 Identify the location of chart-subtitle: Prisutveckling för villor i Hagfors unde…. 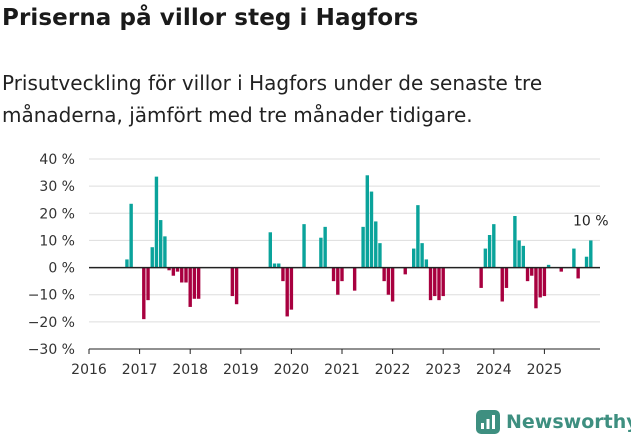
(272, 99).